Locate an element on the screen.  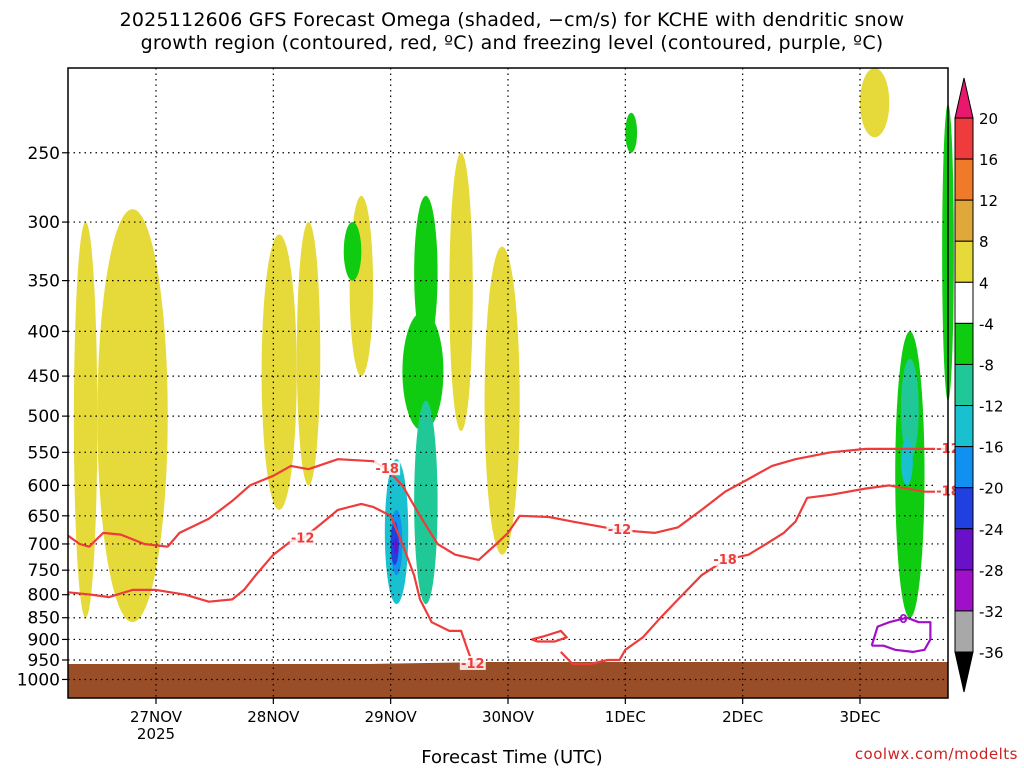
y-tick-label: 800 is located at coordinates (44, 596).